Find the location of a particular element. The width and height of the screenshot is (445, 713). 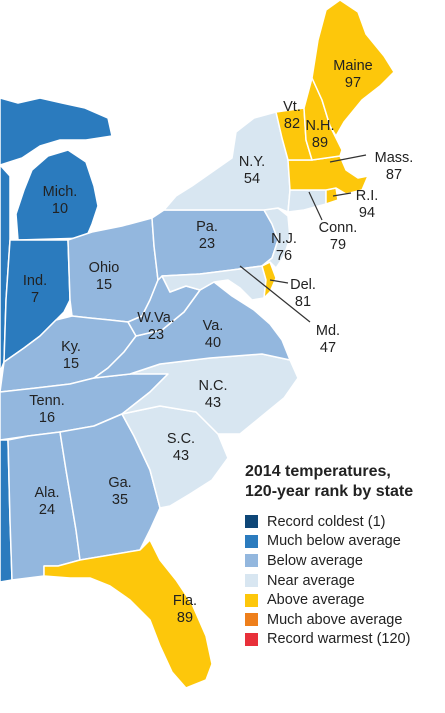

state-fla is located at coordinates (128, 614).